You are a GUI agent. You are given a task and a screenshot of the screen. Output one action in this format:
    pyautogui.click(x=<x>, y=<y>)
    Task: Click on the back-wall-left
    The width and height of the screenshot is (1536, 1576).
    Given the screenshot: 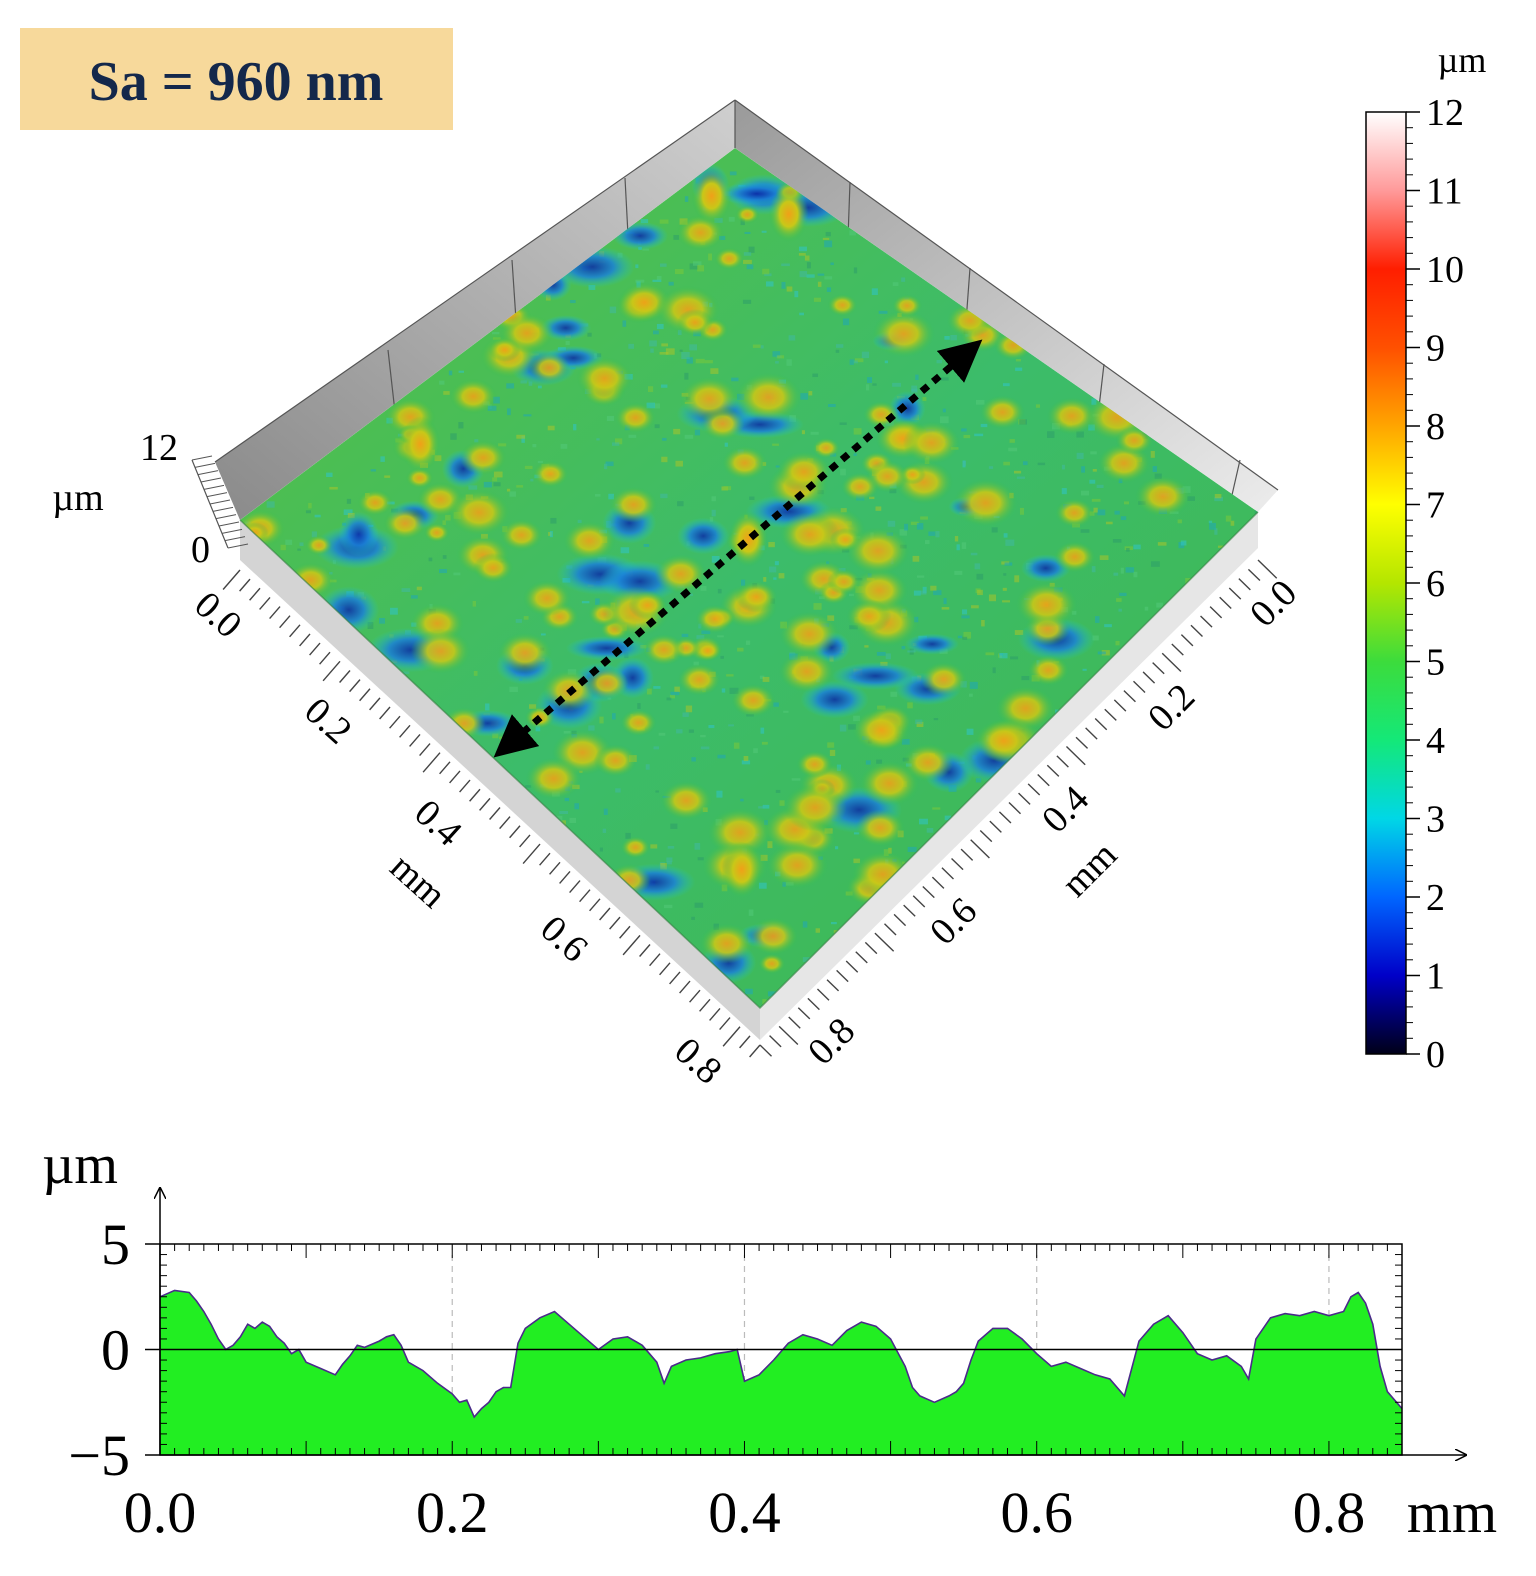 What is the action you would take?
    pyautogui.click(x=475, y=310)
    